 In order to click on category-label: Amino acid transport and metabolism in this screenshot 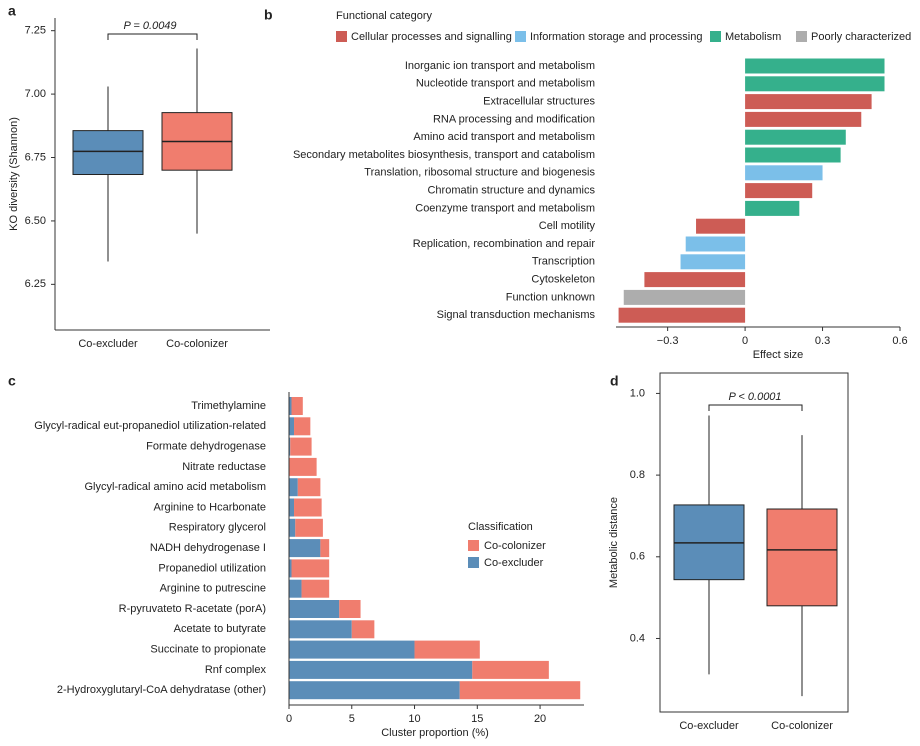, I will do `click(504, 137)`.